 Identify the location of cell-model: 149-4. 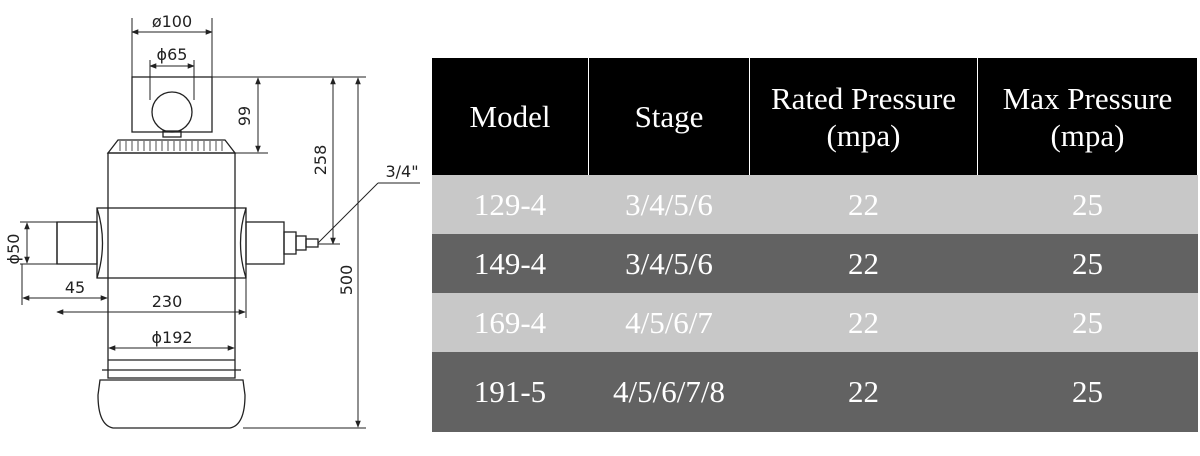
(510, 263).